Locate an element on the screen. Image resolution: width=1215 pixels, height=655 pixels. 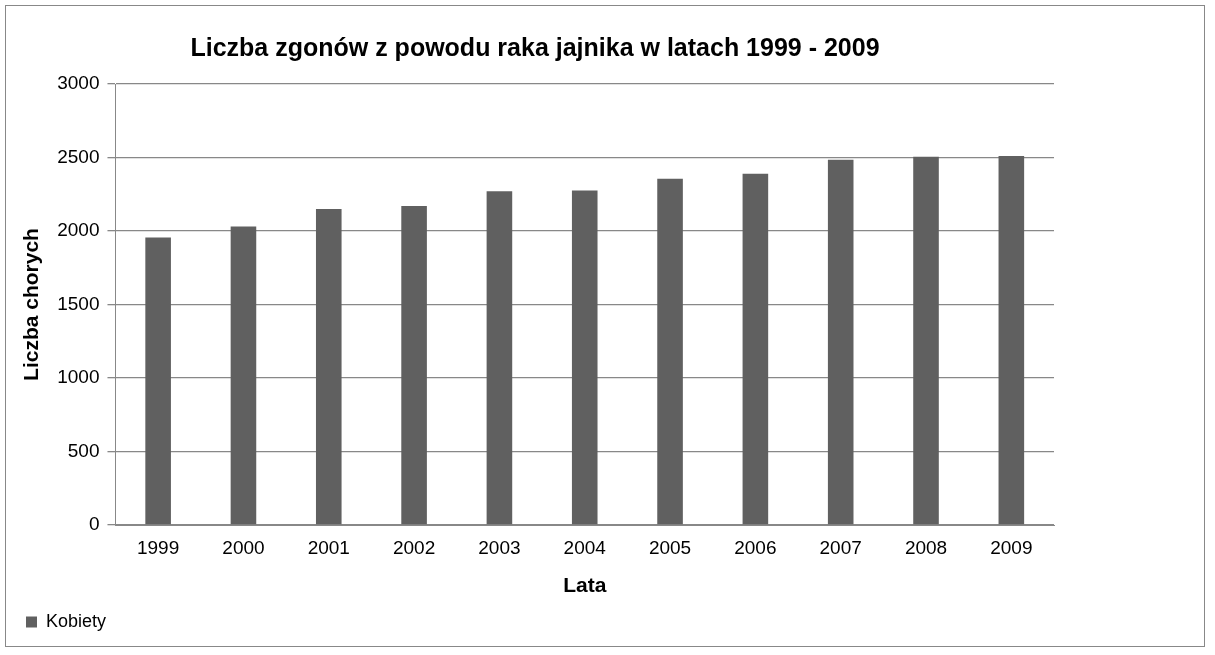
y-tick-label: 3000 is located at coordinates (78, 83).